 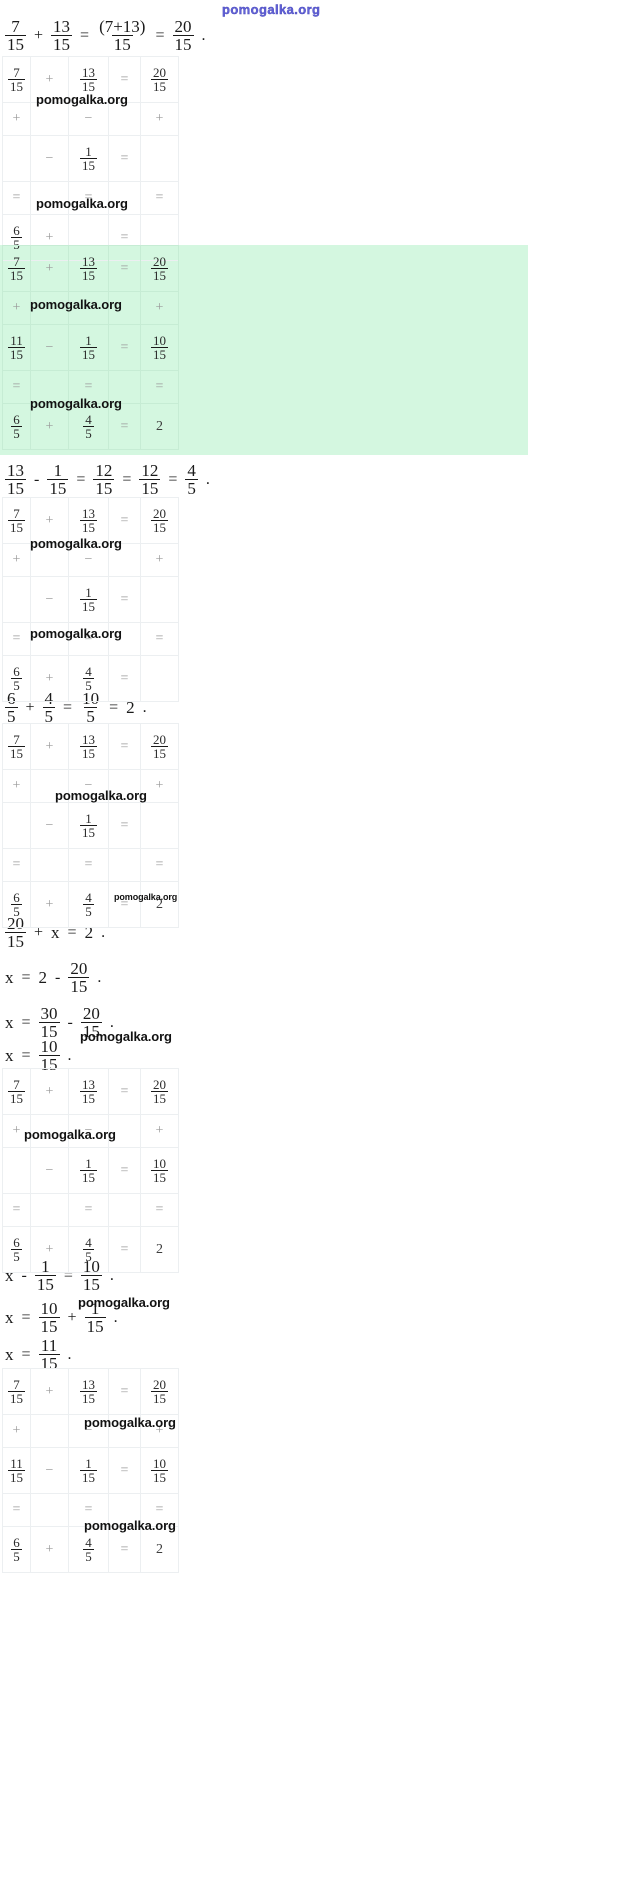 What do you see at coordinates (159, 340) in the screenshot?
I see `fraction-numerator: 10` at bounding box center [159, 340].